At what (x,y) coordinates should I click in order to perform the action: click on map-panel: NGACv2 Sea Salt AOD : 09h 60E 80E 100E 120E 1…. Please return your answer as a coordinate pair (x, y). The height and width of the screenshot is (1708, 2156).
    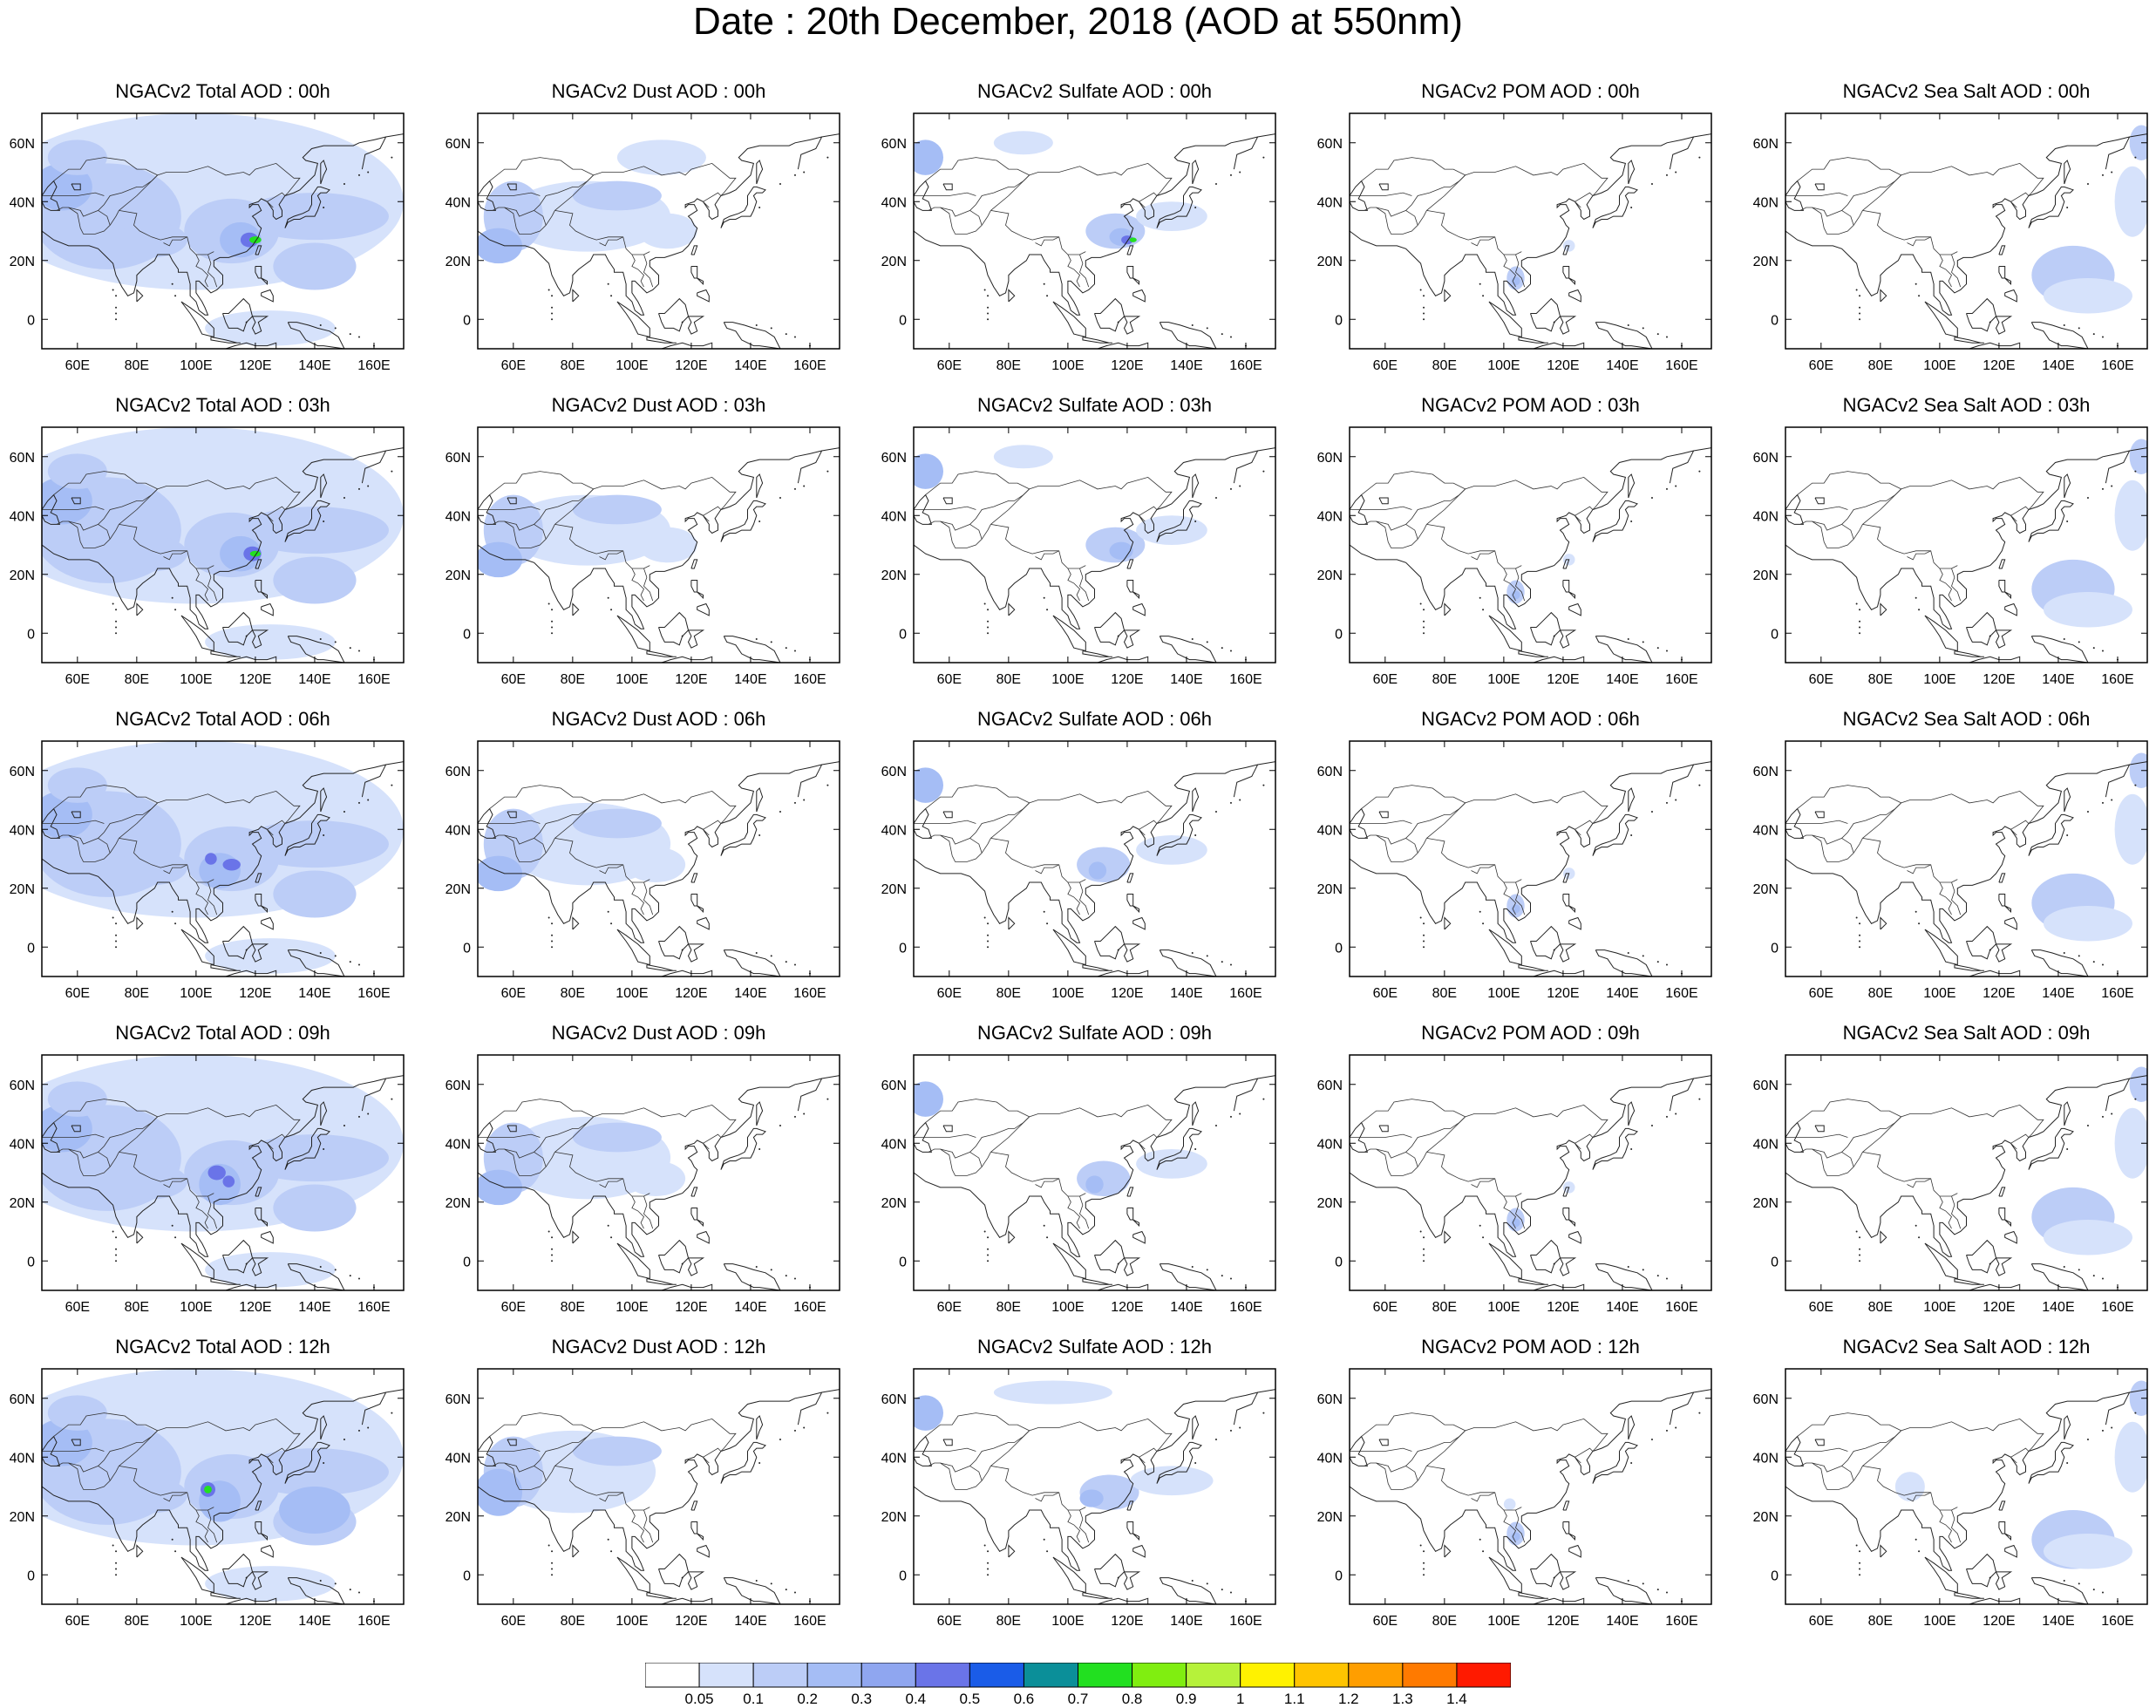
    Looking at the image, I should click on (1951, 1169).